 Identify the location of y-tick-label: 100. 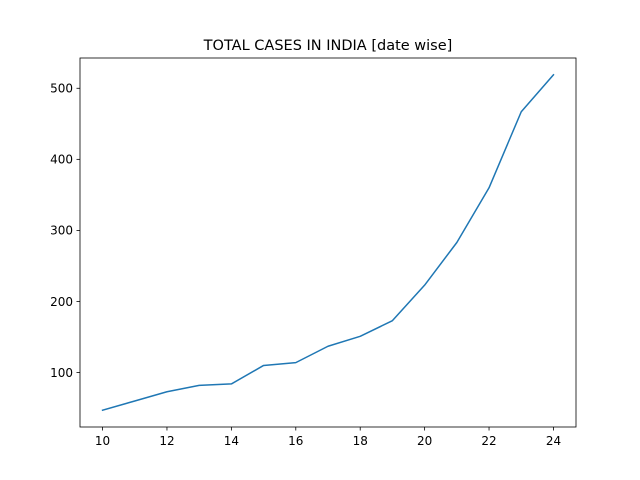
(61, 373).